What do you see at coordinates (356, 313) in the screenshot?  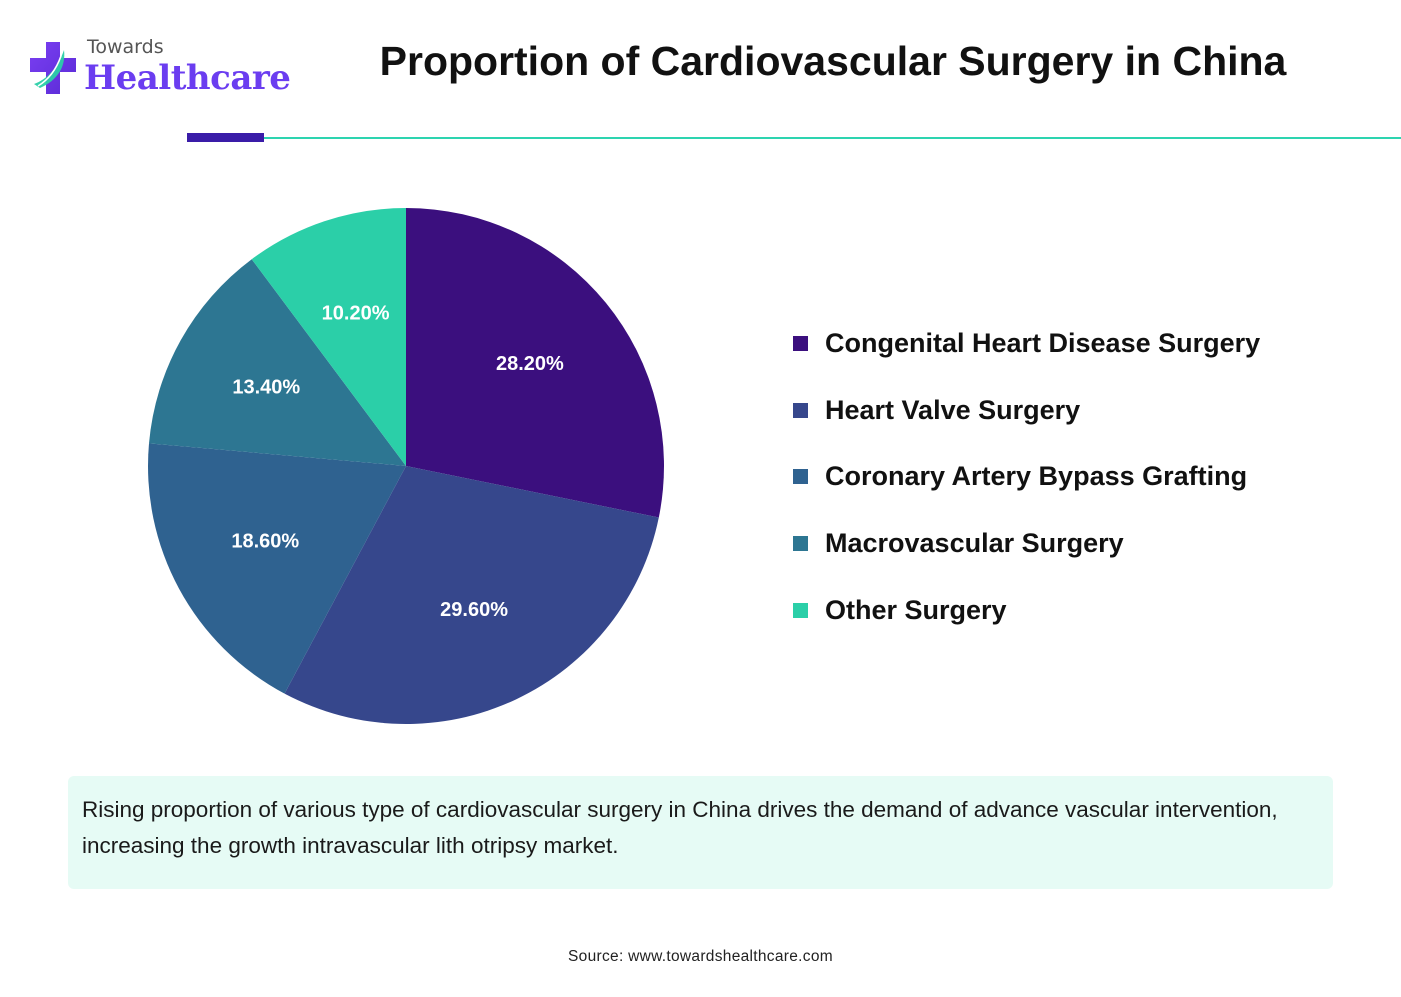 I see `slice-data-label-4: 10.20%` at bounding box center [356, 313].